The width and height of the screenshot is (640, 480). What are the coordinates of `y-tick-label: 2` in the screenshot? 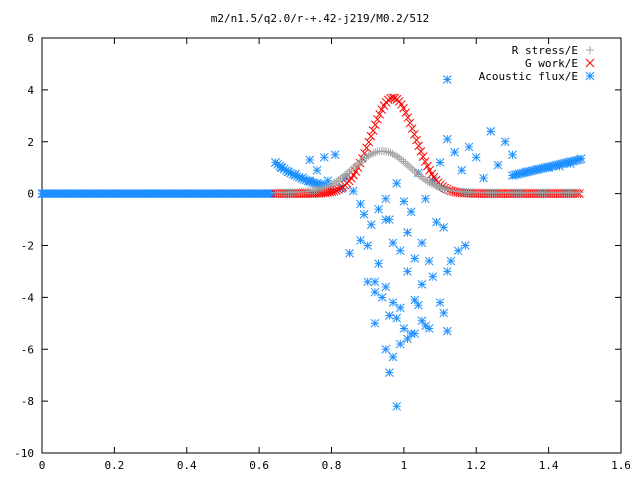 It's located at (30, 142).